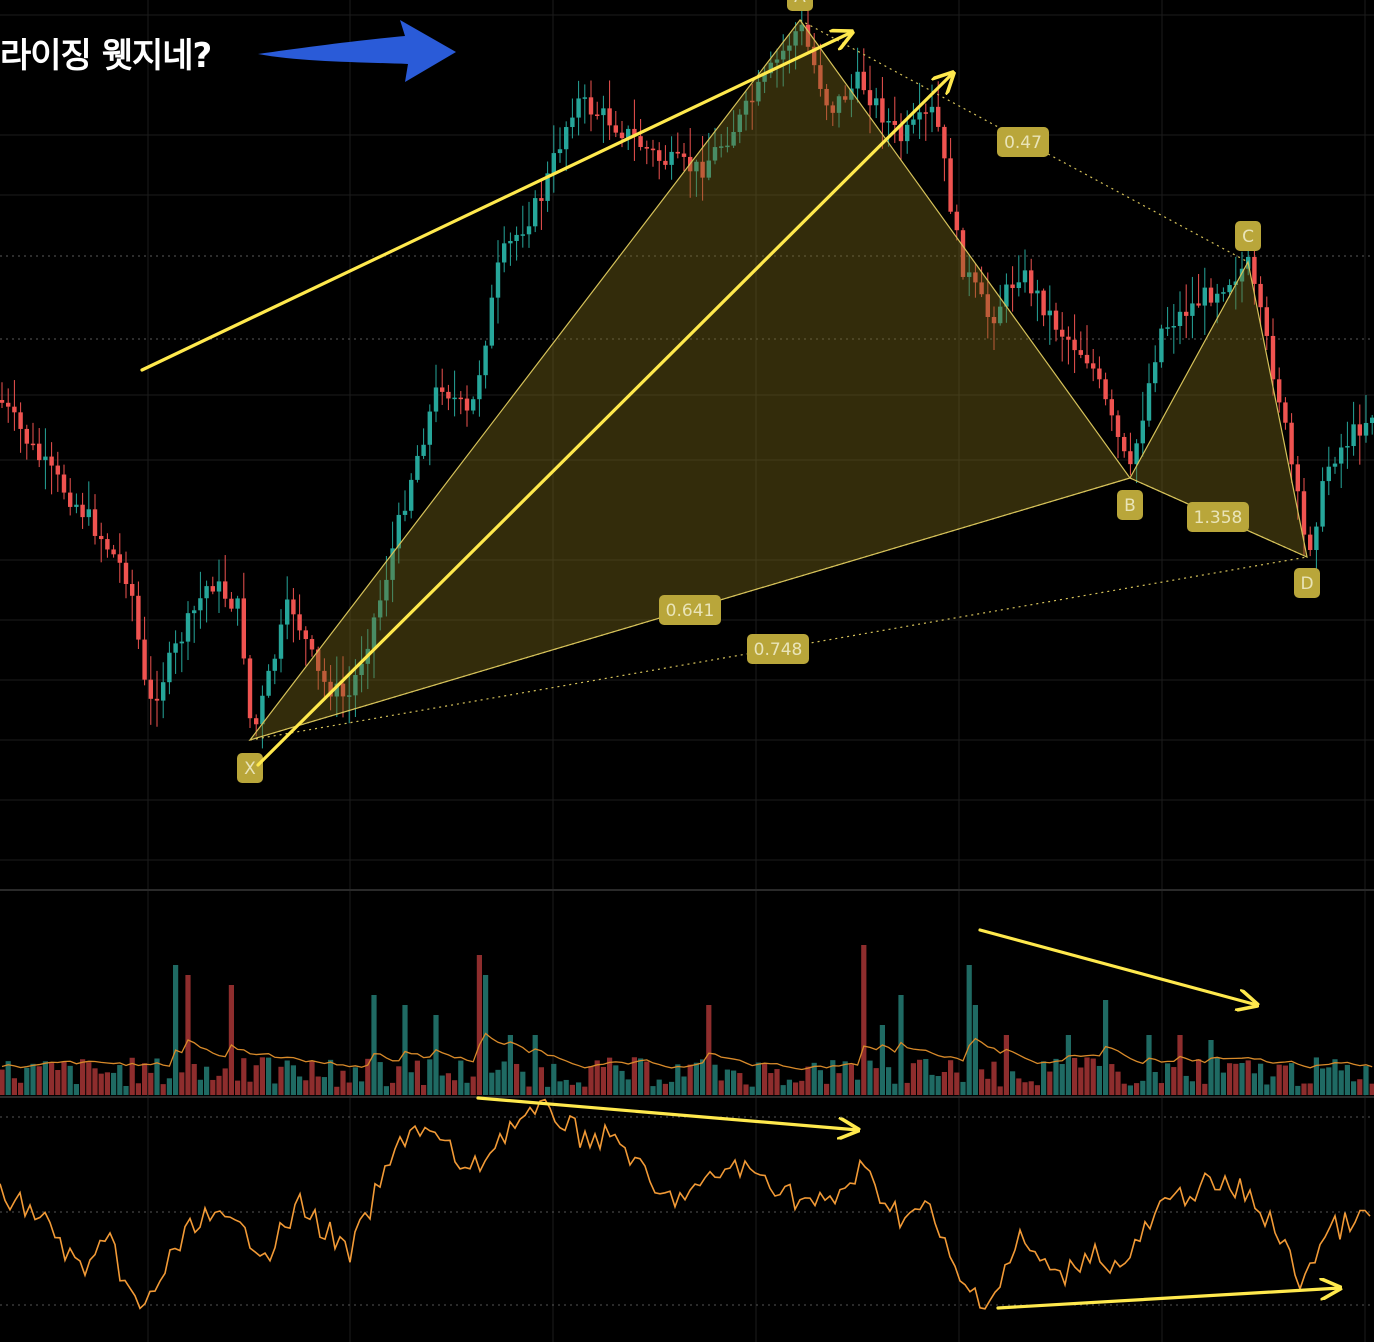  What do you see at coordinates (1117, 966) in the screenshot?
I see `volume-decline-trendline` at bounding box center [1117, 966].